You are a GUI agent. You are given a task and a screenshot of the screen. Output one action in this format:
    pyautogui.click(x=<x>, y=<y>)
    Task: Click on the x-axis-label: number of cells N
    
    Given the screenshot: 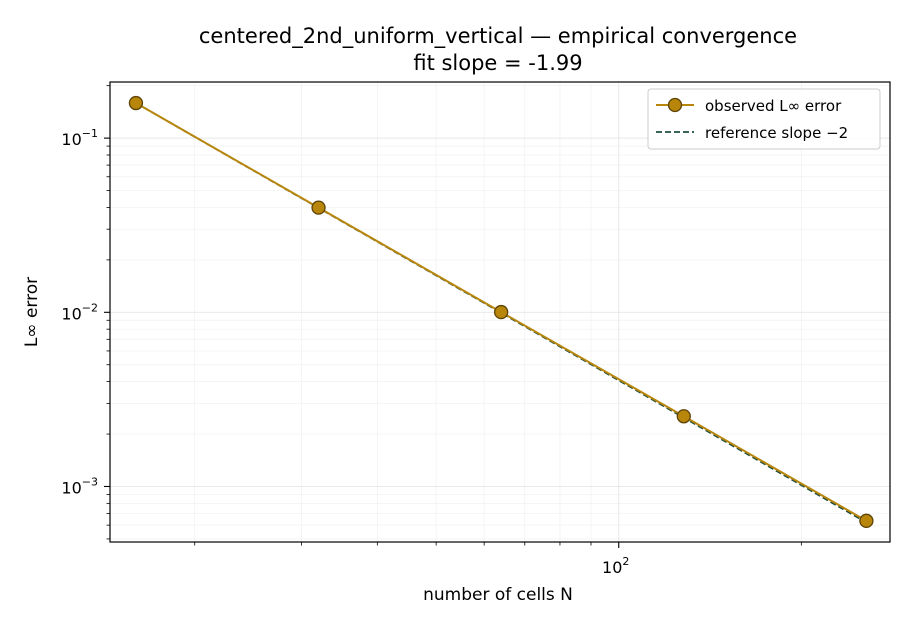 What is the action you would take?
    pyautogui.click(x=498, y=595)
    